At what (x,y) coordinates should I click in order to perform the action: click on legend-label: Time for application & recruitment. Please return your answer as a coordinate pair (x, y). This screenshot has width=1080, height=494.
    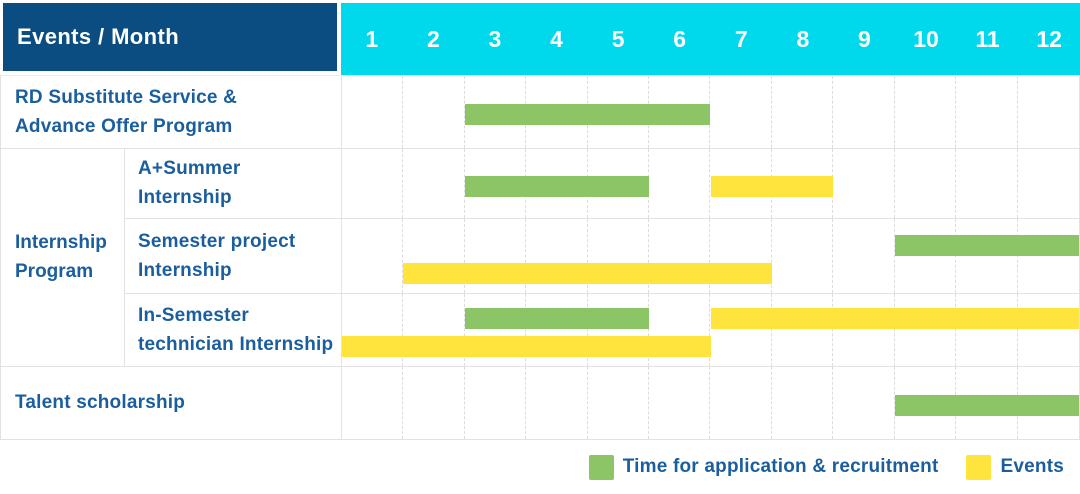
    Looking at the image, I should click on (780, 466).